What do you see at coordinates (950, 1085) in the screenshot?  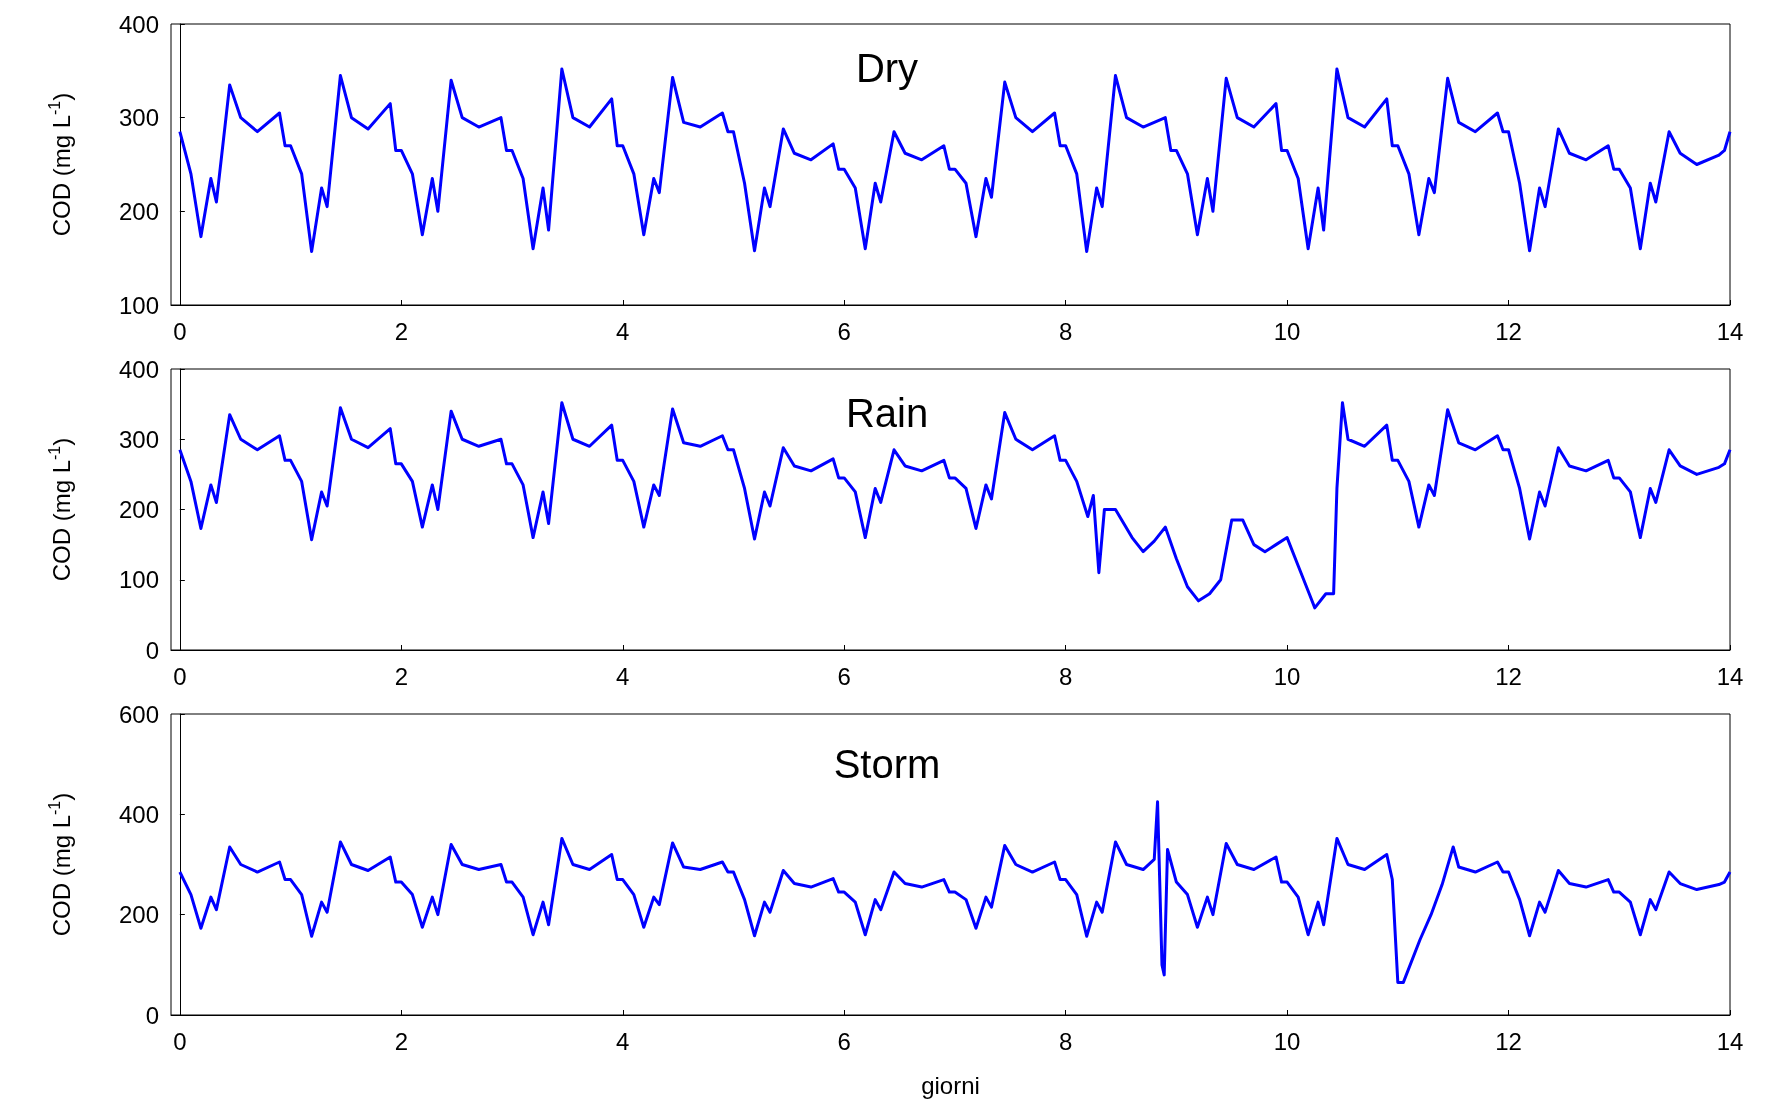 I see `x-axis-title: giorni` at bounding box center [950, 1085].